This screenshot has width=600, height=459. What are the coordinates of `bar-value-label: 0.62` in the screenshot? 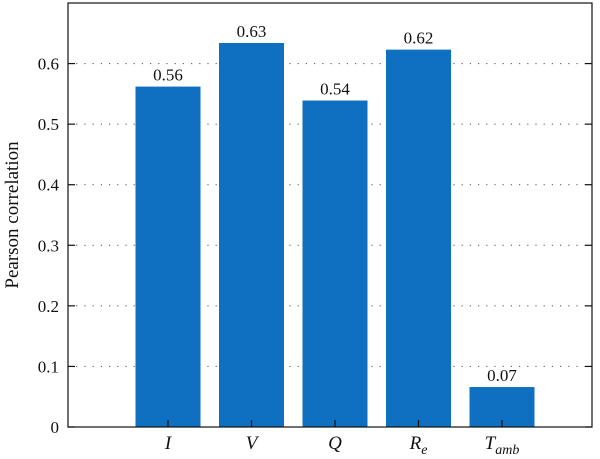 It's located at (419, 38).